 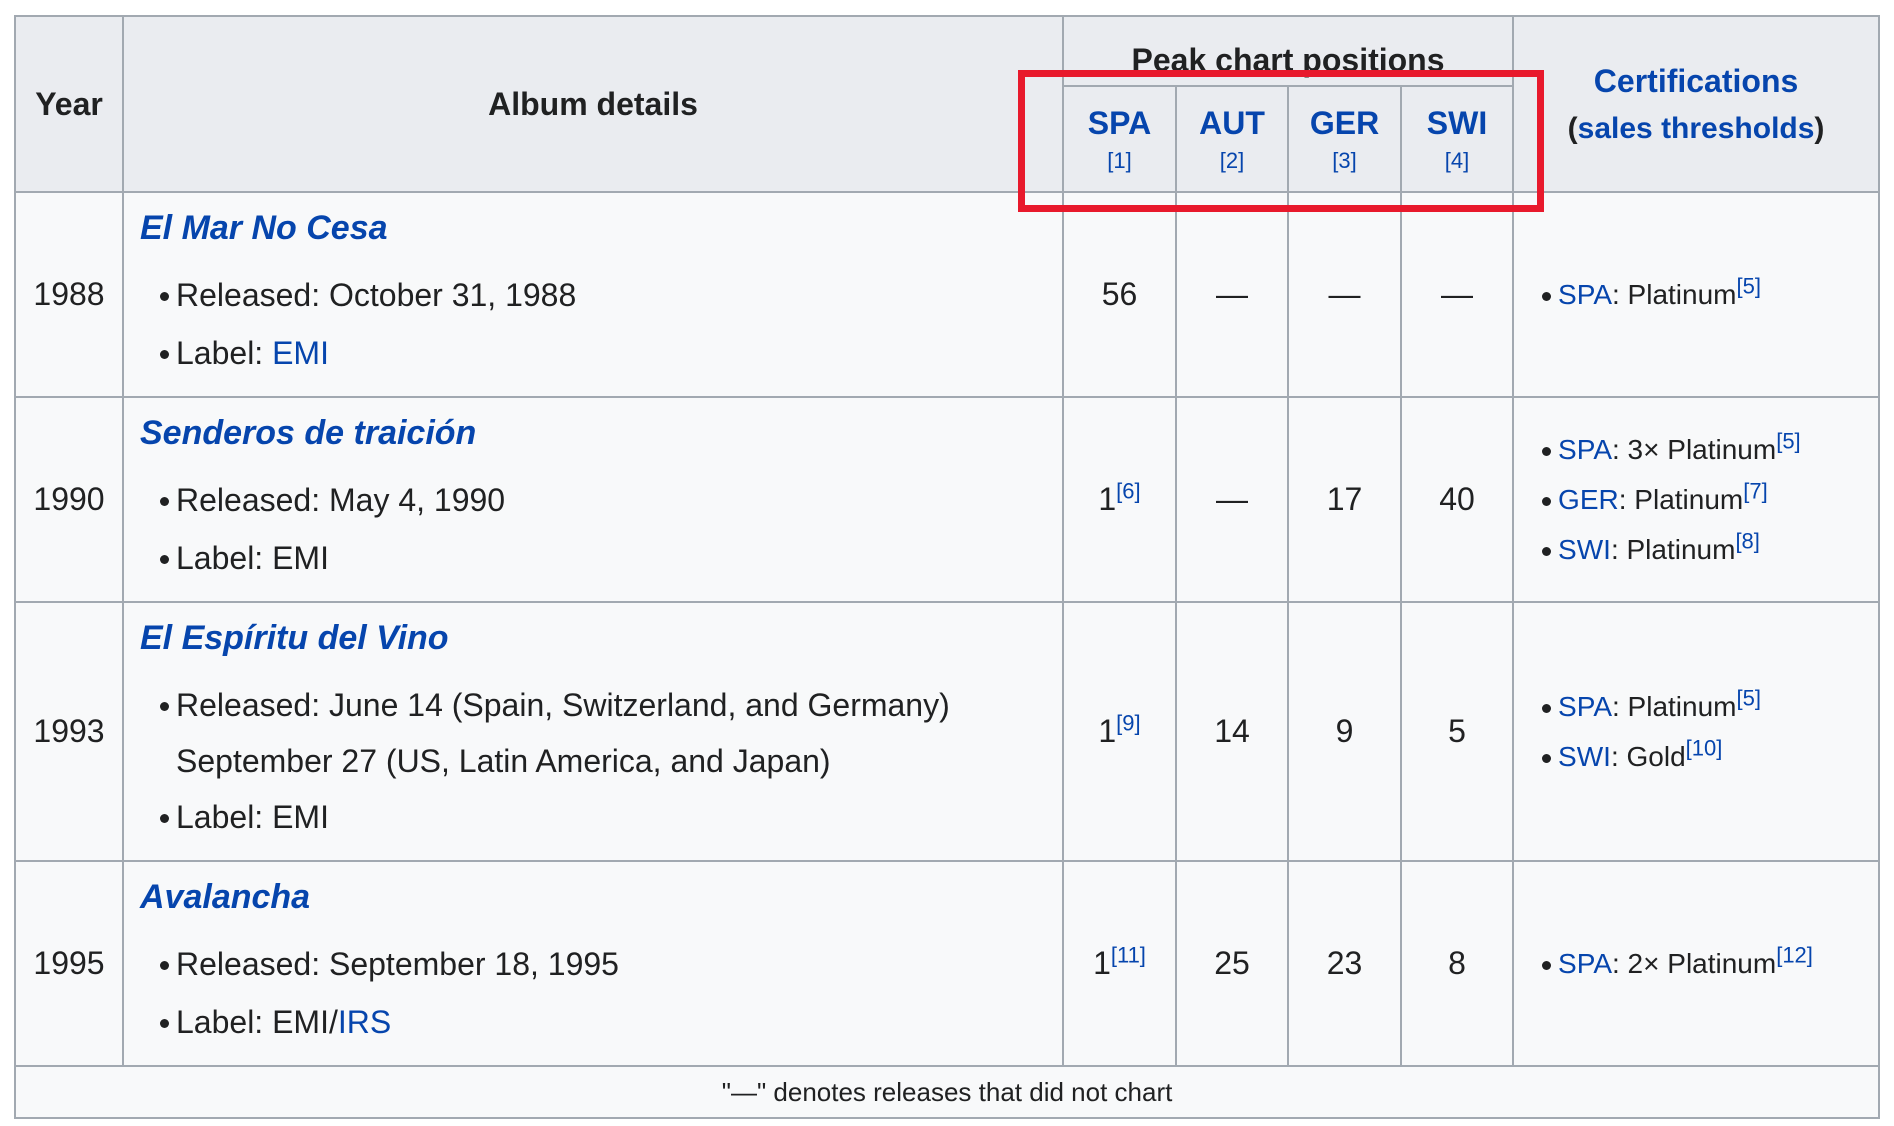 What do you see at coordinates (1755, 491) in the screenshot?
I see `reference-link: [7]` at bounding box center [1755, 491].